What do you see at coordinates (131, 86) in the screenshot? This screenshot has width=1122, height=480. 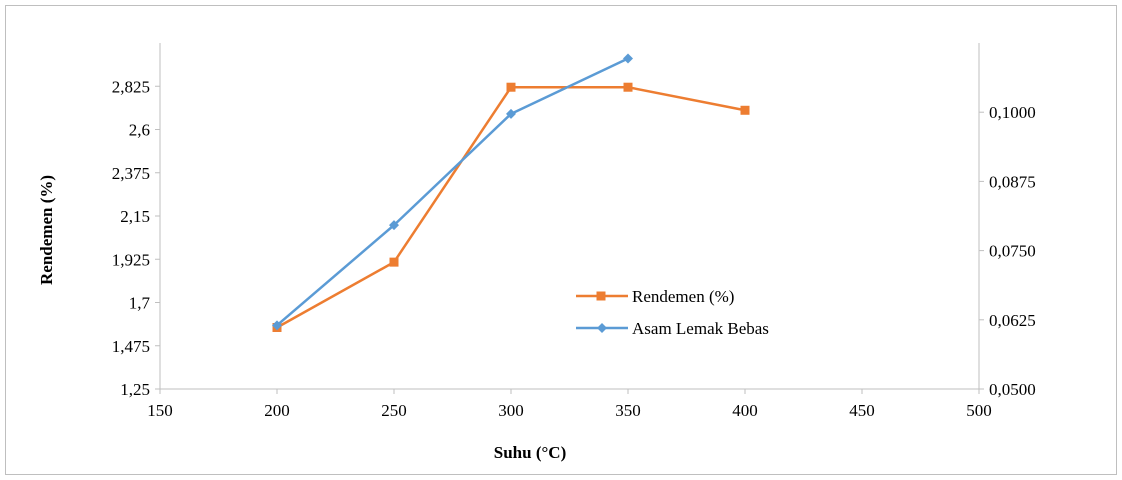 I see `left-tick-label: 2,825` at bounding box center [131, 86].